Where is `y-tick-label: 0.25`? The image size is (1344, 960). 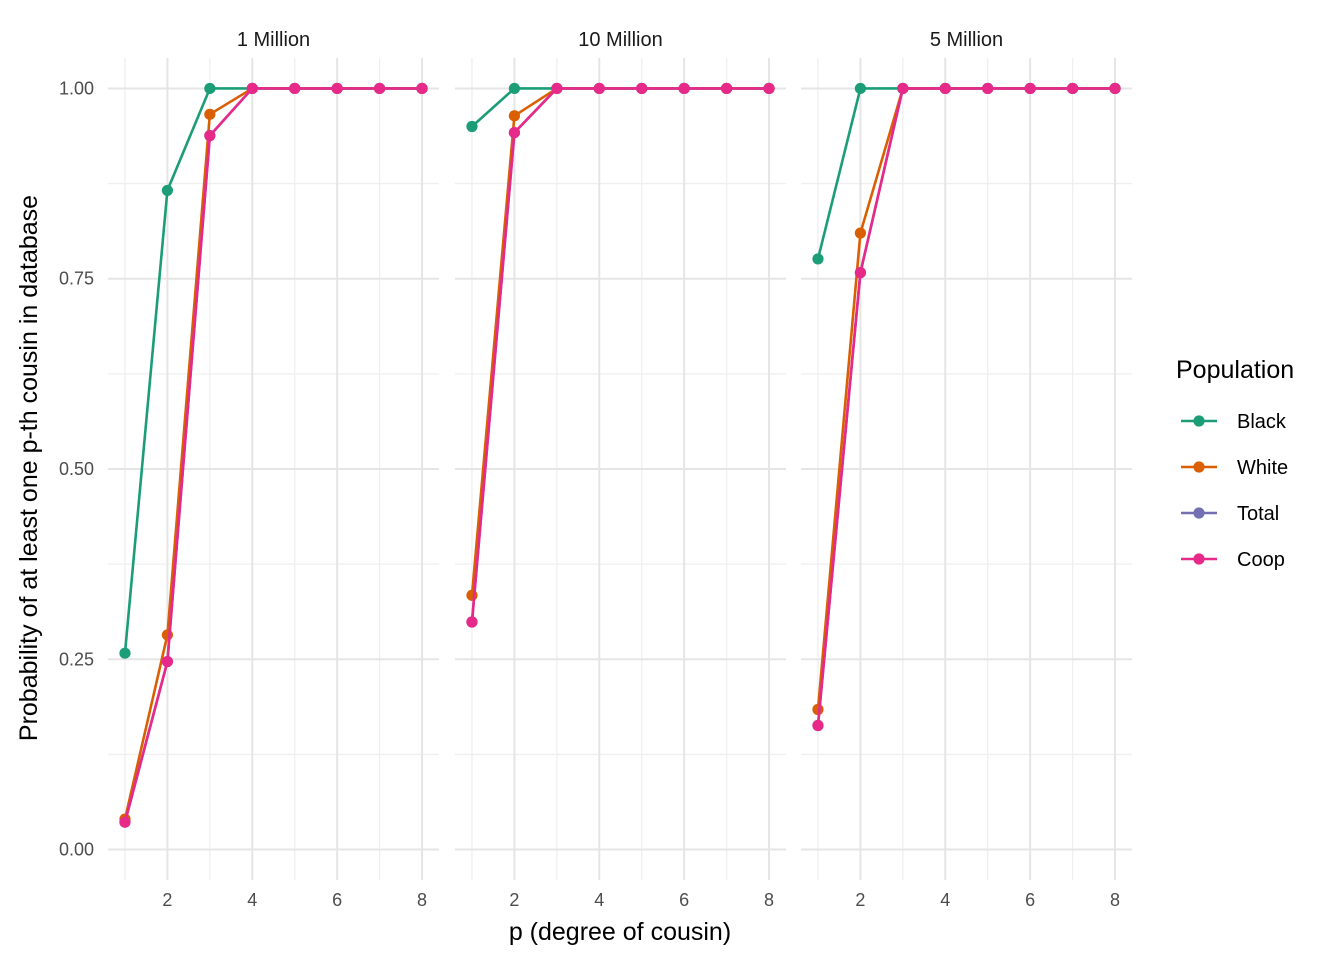
y-tick-label: 0.25 is located at coordinates (76, 659).